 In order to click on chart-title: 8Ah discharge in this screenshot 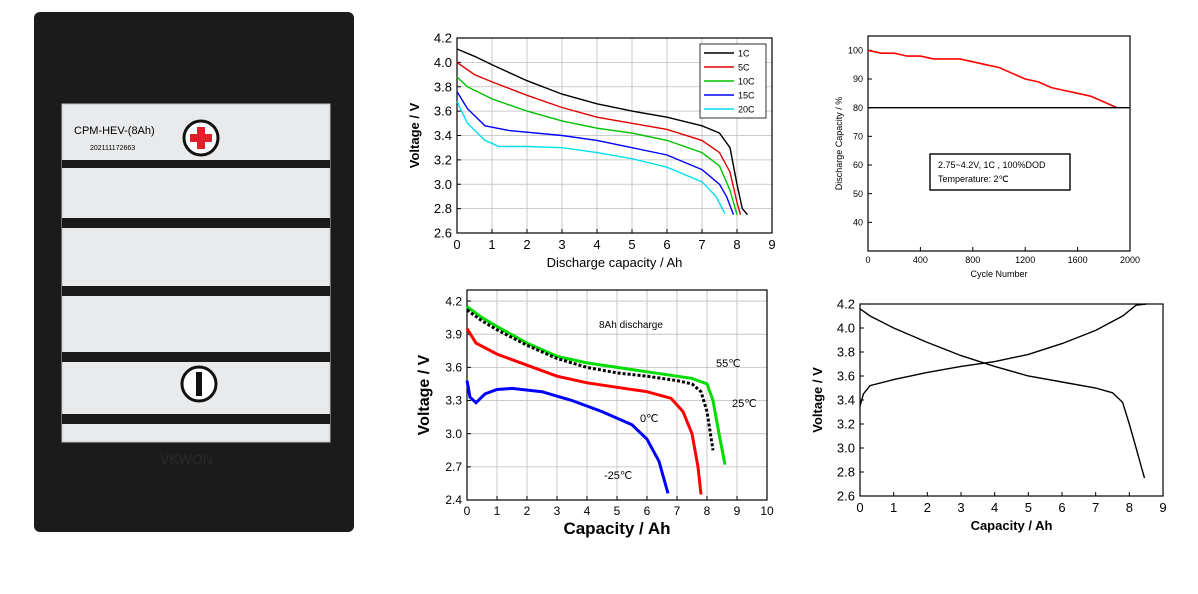, I will do `click(631, 325)`.